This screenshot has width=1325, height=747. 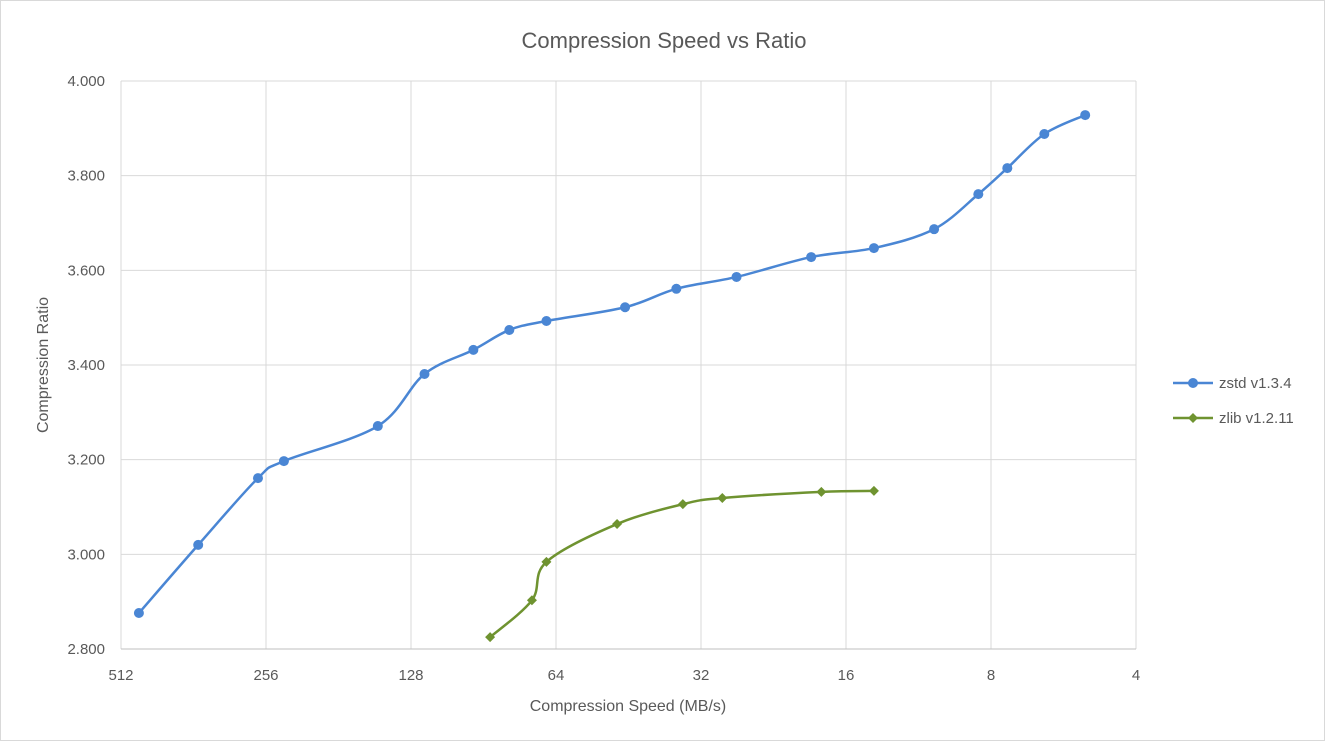 I want to click on y-tick-label: 3.800, so click(x=86, y=176).